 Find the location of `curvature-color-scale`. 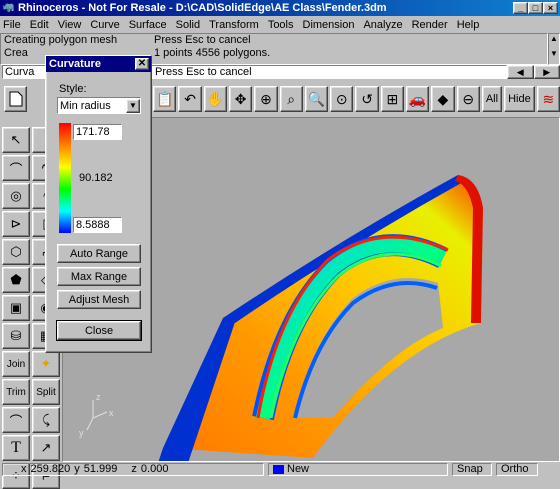

curvature-color-scale is located at coordinates (65, 178).